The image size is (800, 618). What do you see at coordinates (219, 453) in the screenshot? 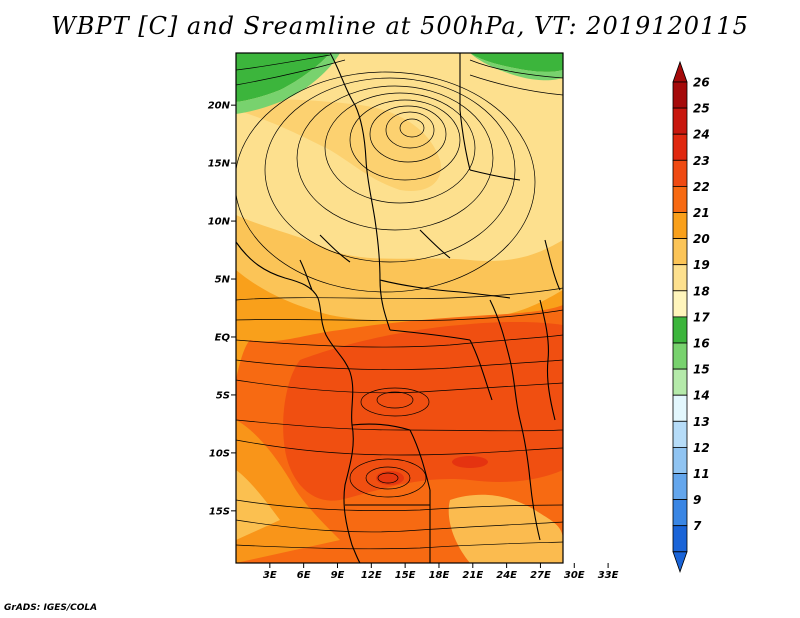
I see `lat-tick-label: 10S` at bounding box center [219, 453].